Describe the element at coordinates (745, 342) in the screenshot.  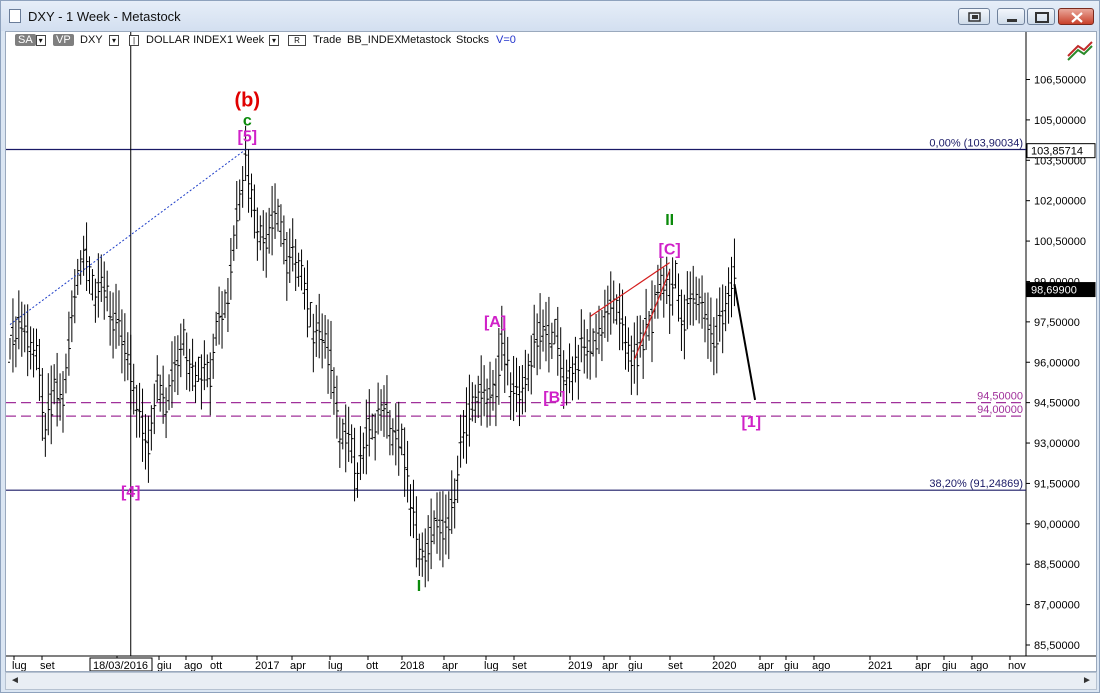
I see `projection-line` at that location.